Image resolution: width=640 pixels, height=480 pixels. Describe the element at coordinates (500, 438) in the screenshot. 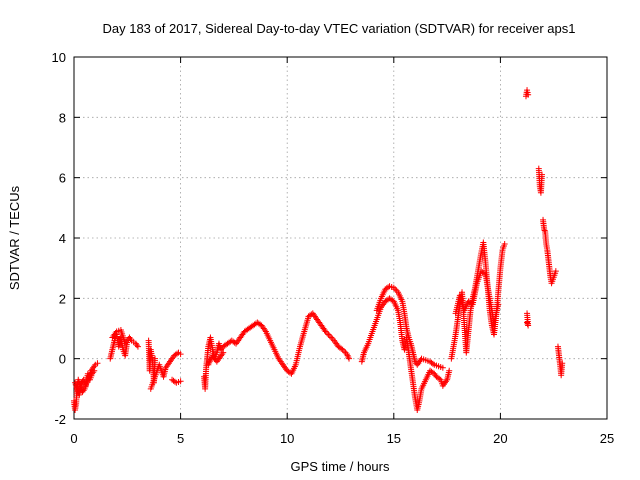

I see `x-tick-label: 20` at that location.